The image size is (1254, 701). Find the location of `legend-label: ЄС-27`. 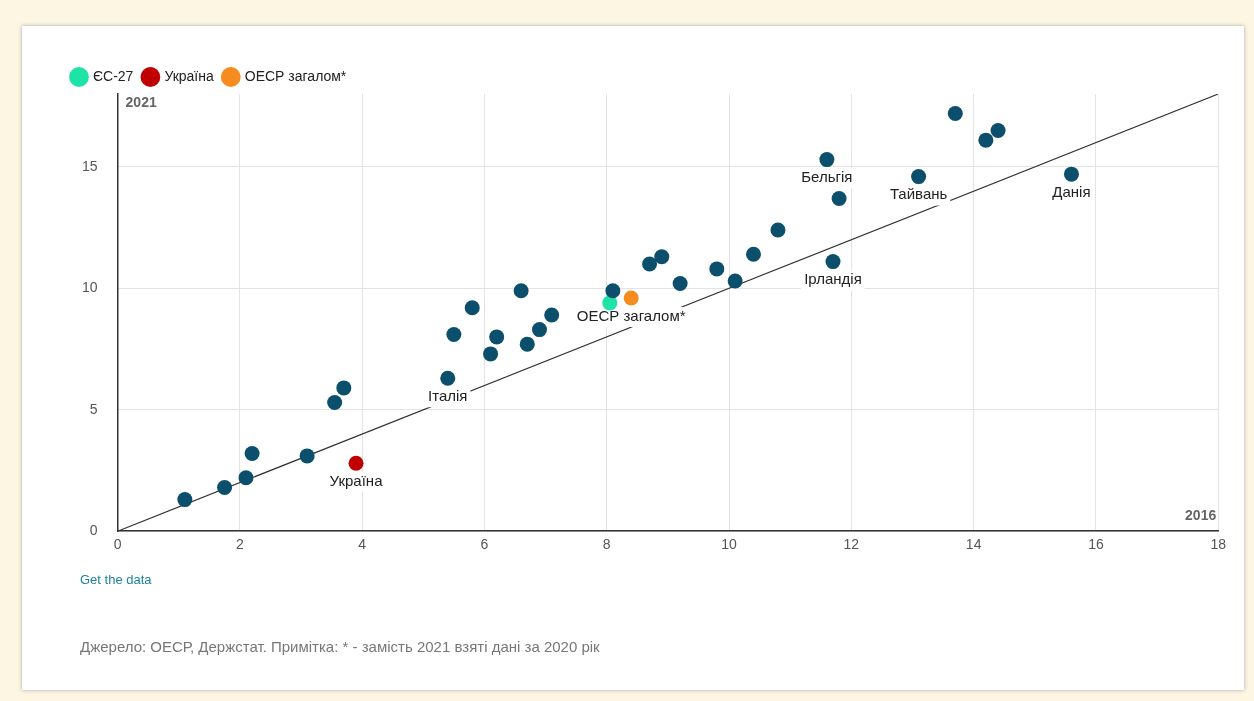

legend-label: ЄС-27 is located at coordinates (113, 75).